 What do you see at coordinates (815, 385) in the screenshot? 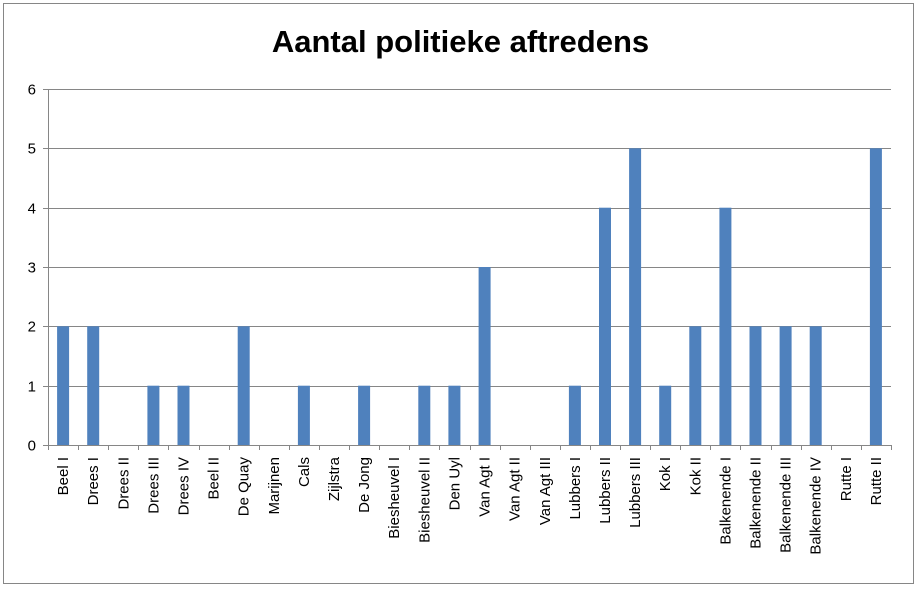
I see `bar-balkenende-iv` at bounding box center [815, 385].